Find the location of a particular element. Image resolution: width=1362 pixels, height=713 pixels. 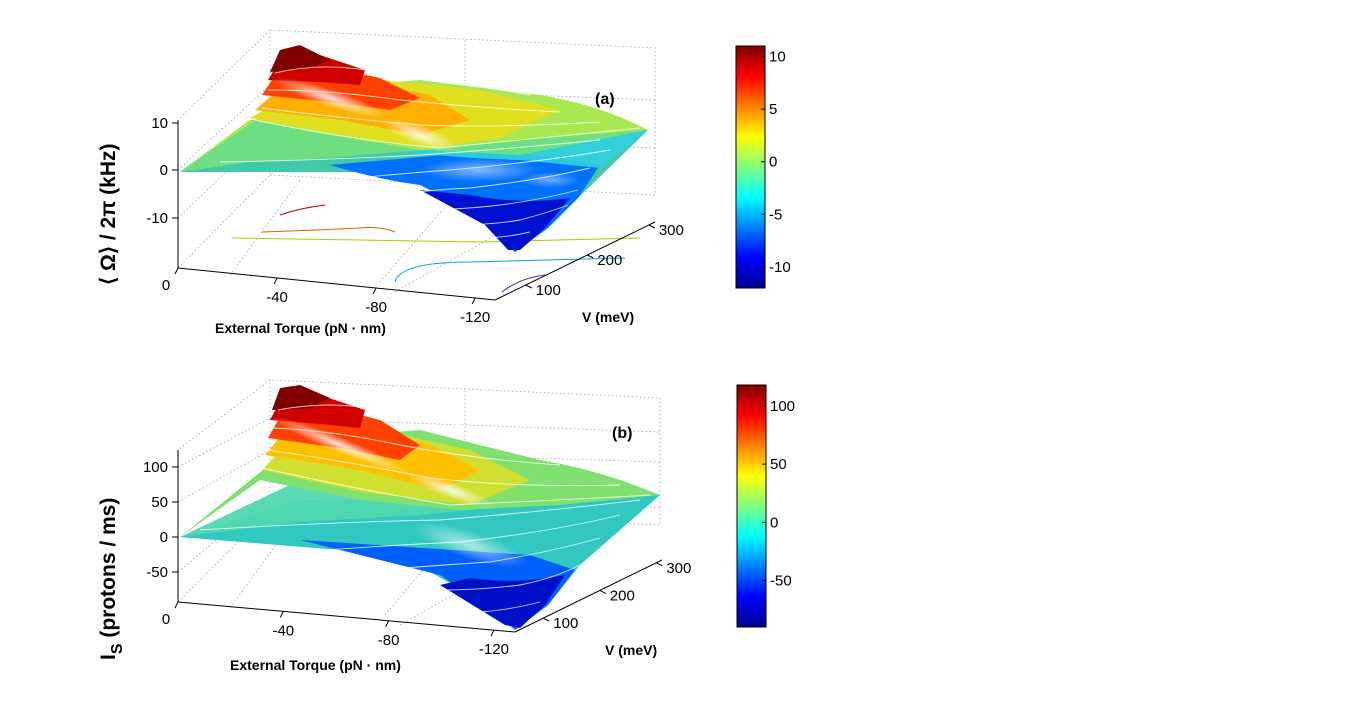

axes-a is located at coordinates (416, 210).